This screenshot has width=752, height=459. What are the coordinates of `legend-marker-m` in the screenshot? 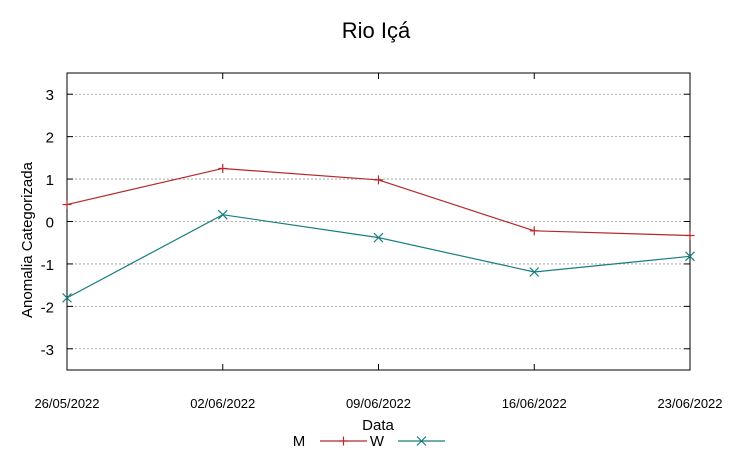 It's located at (343, 441).